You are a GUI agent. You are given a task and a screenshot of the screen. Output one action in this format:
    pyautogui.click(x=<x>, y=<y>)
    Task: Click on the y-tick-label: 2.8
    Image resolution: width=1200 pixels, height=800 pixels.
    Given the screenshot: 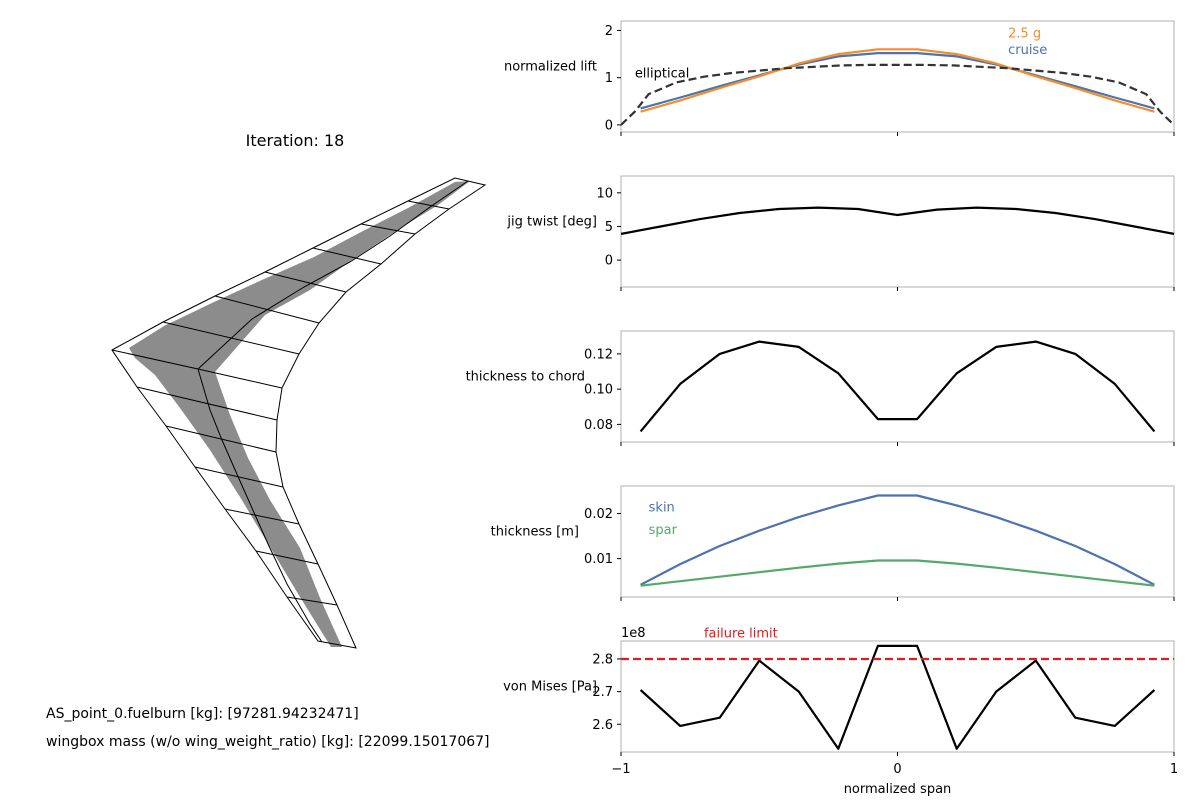 What is the action you would take?
    pyautogui.click(x=602, y=659)
    